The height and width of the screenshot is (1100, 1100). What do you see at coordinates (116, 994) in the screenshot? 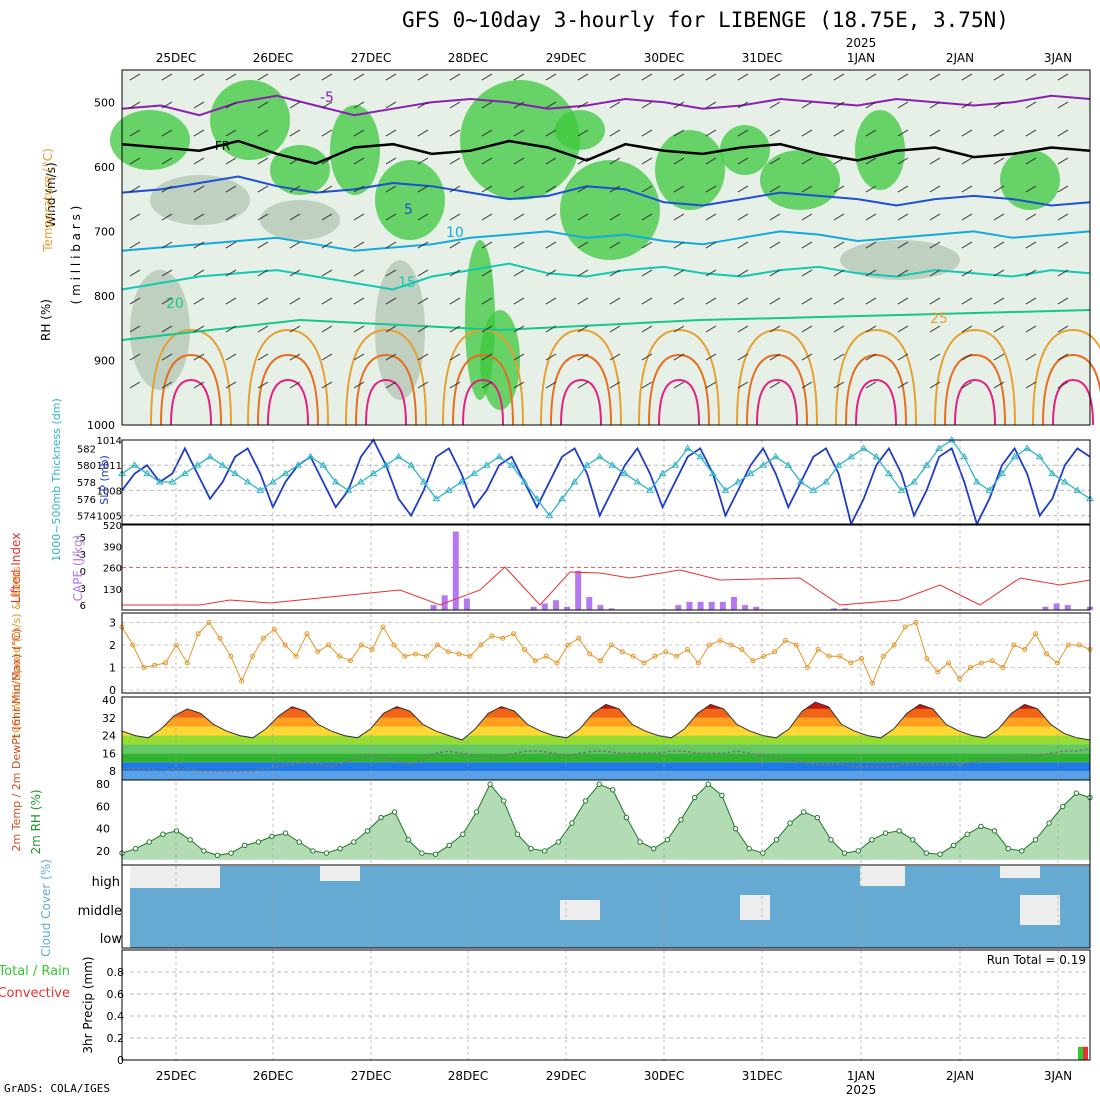
I see `precip-tick: 0.6` at bounding box center [116, 994].